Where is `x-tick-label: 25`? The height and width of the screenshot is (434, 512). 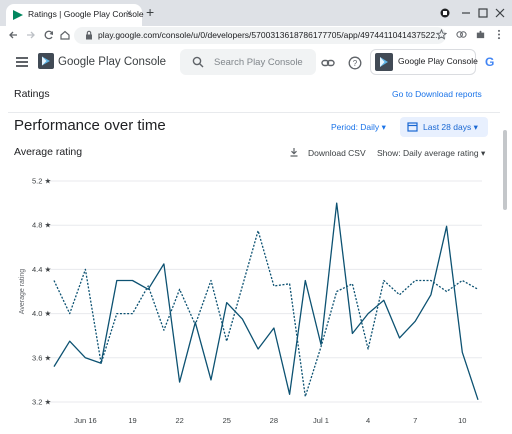 x-tick-label: 25 is located at coordinates (227, 420).